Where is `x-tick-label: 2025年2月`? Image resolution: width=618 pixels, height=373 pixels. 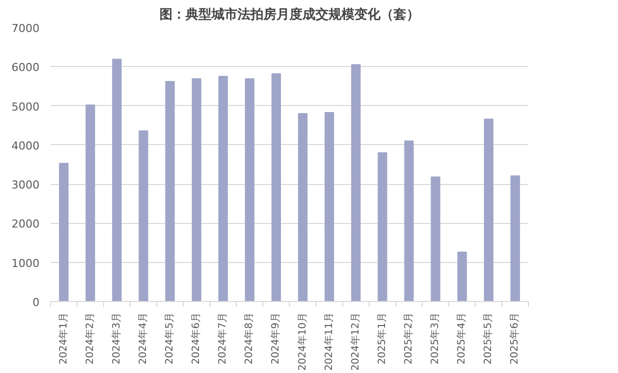
x-tick-label: 2025年2月 is located at coordinates (408, 338).